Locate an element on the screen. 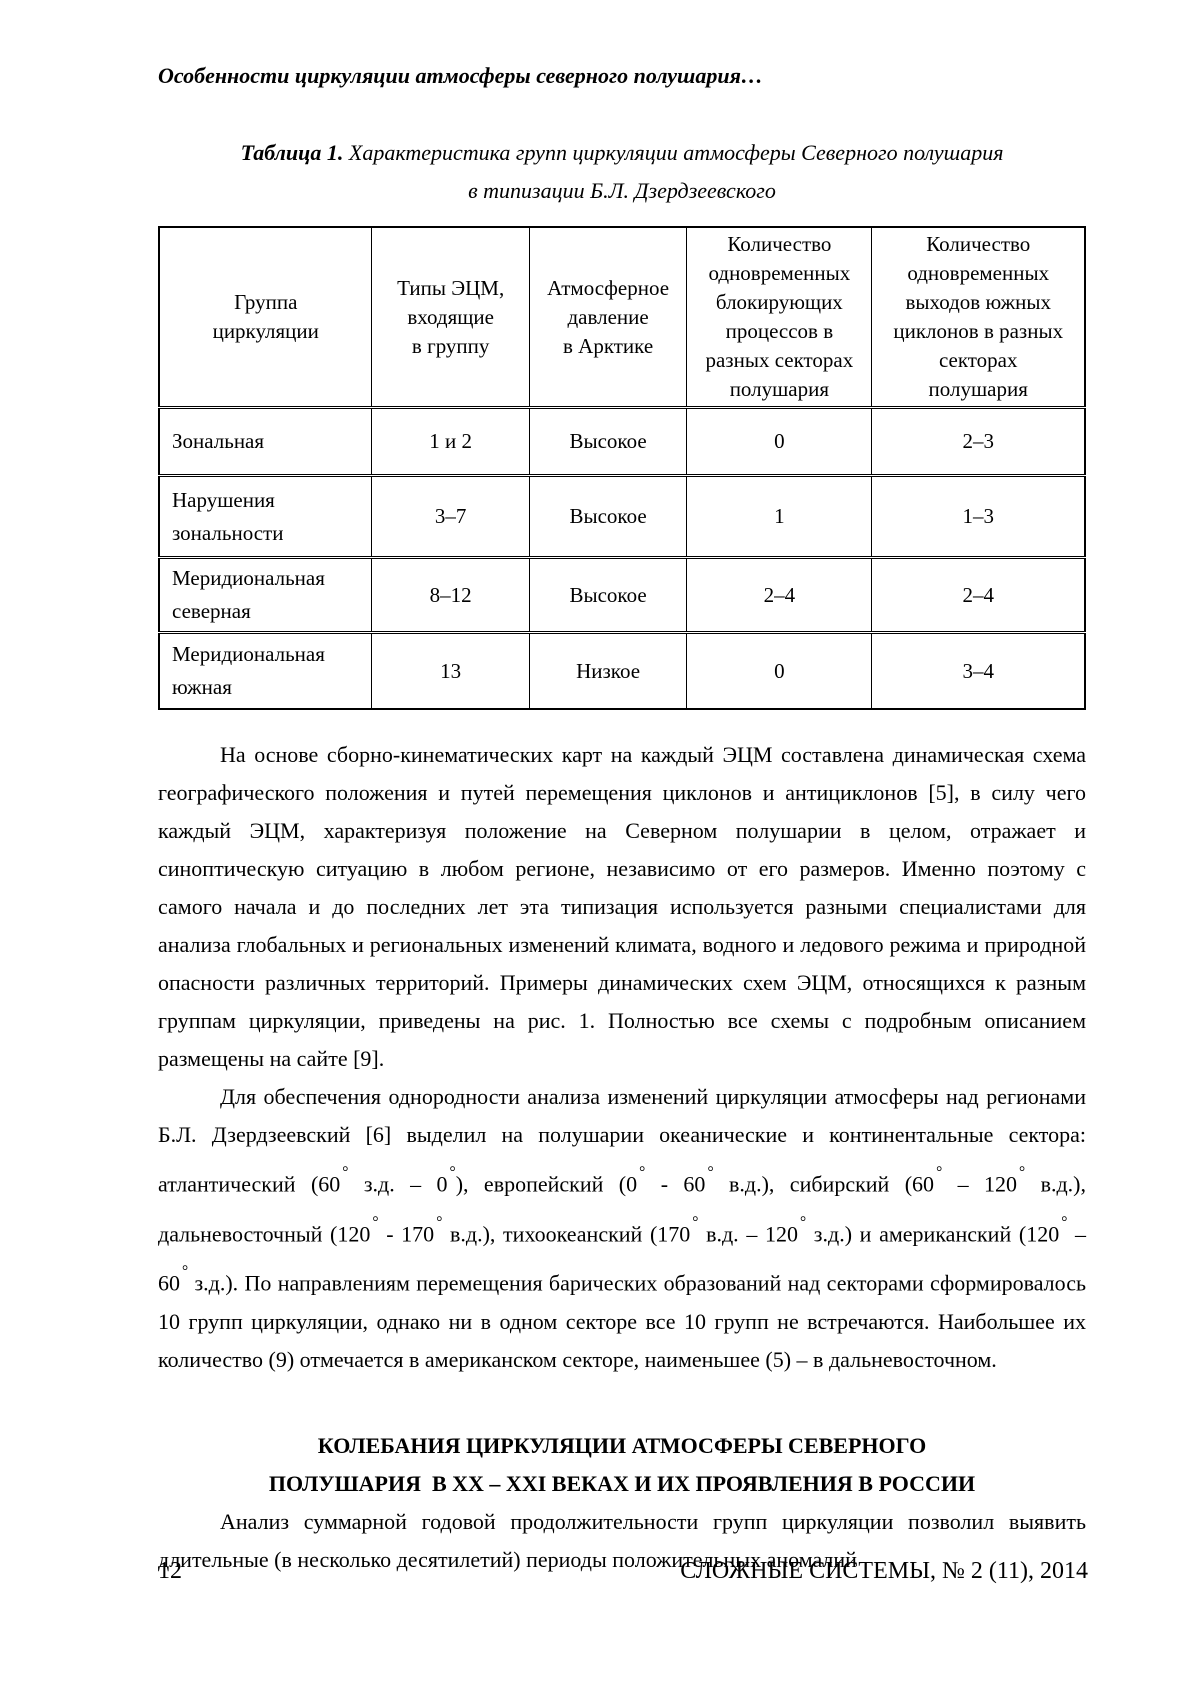 Image resolution: width=1200 pixels, height=1697 pixels. header-cell-group: Группа циркуляции is located at coordinates (265, 318).